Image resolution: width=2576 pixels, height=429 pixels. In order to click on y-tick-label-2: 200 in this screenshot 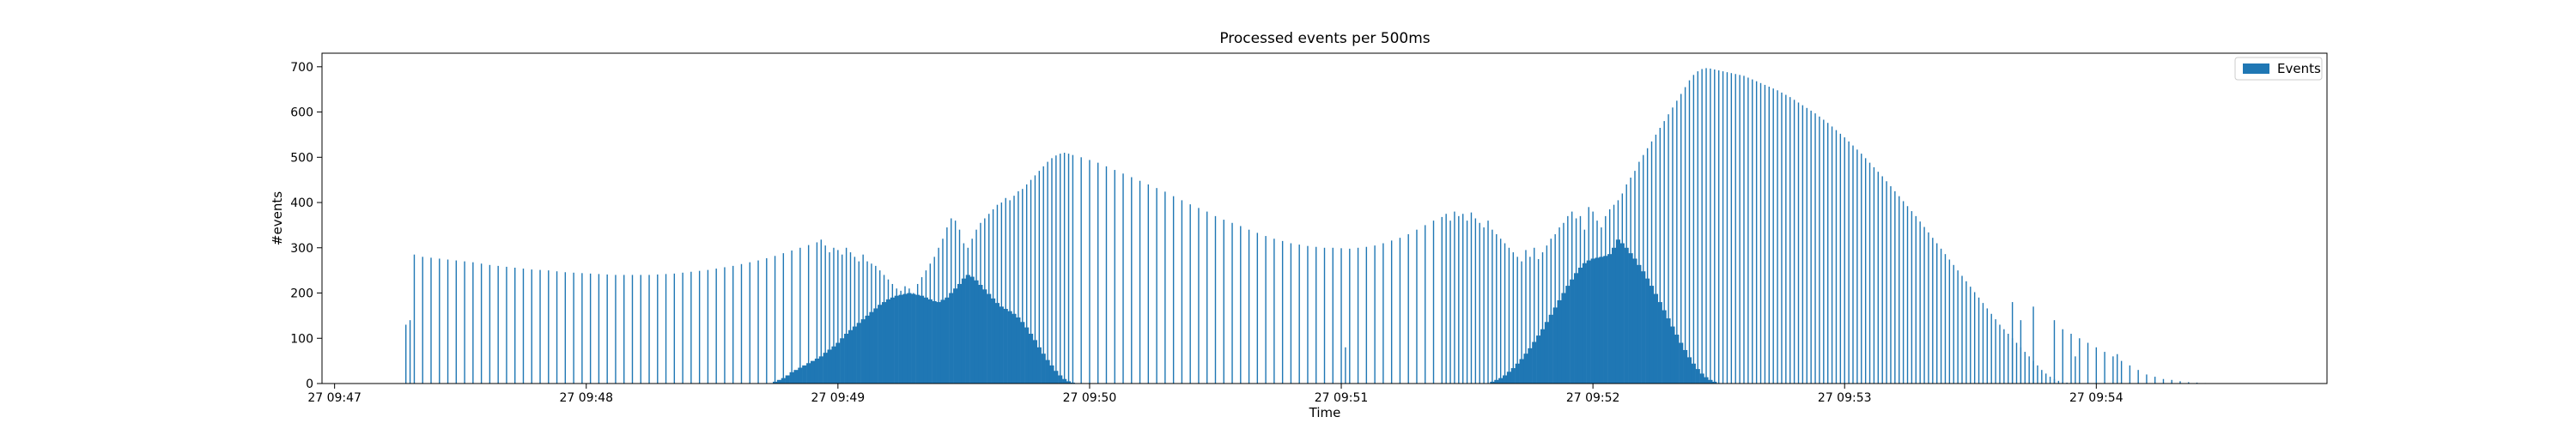, I will do `click(301, 294)`.